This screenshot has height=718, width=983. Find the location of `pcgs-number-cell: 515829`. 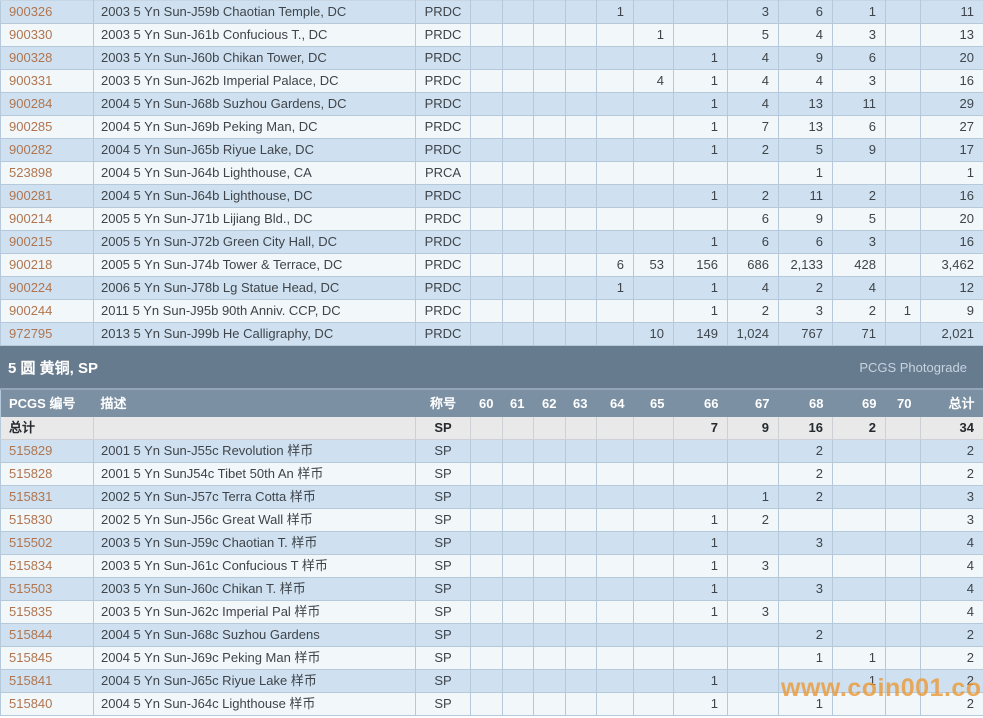

pcgs-number-cell: 515829 is located at coordinates (47, 451).